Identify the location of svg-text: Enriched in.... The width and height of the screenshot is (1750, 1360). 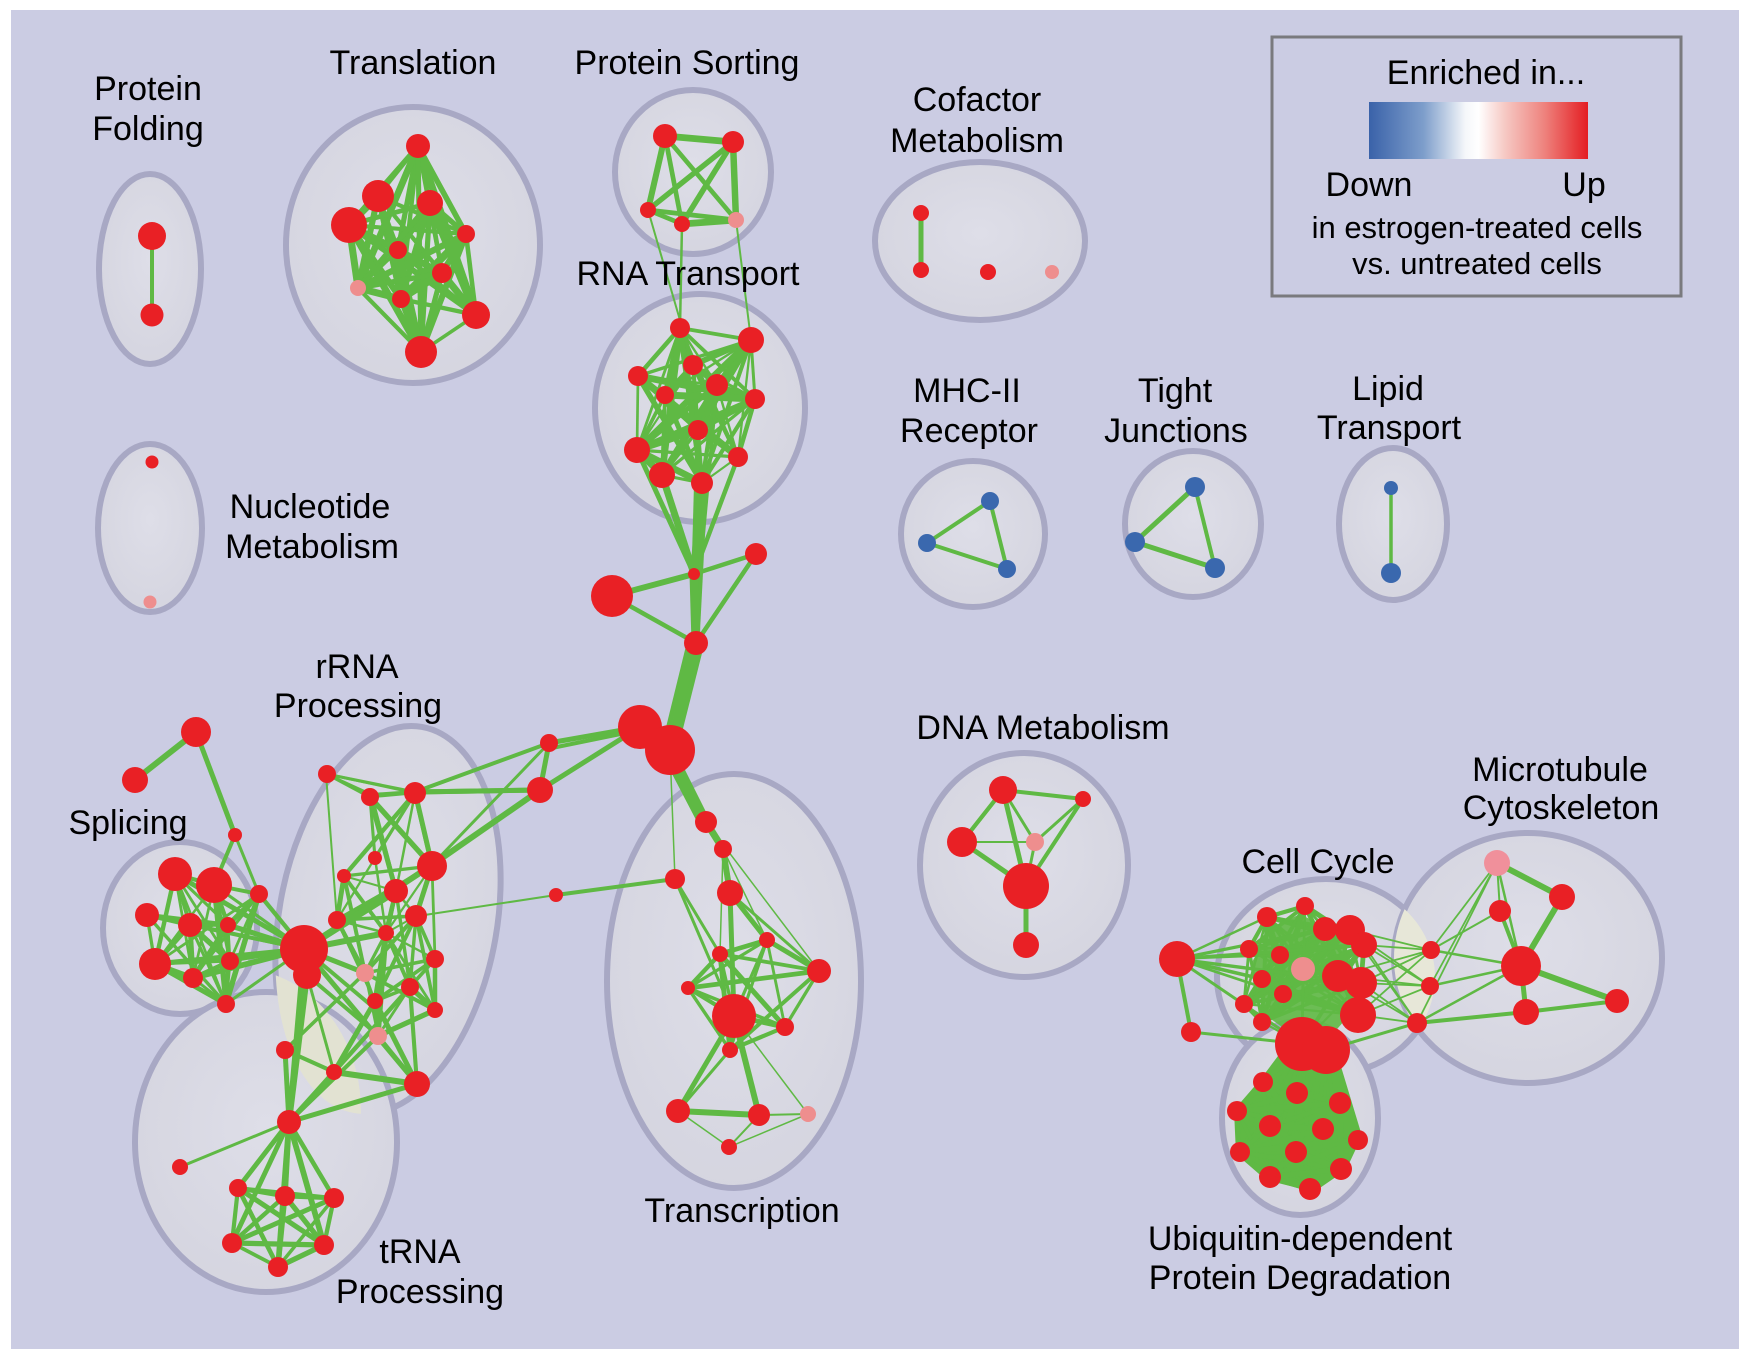
(1486, 73).